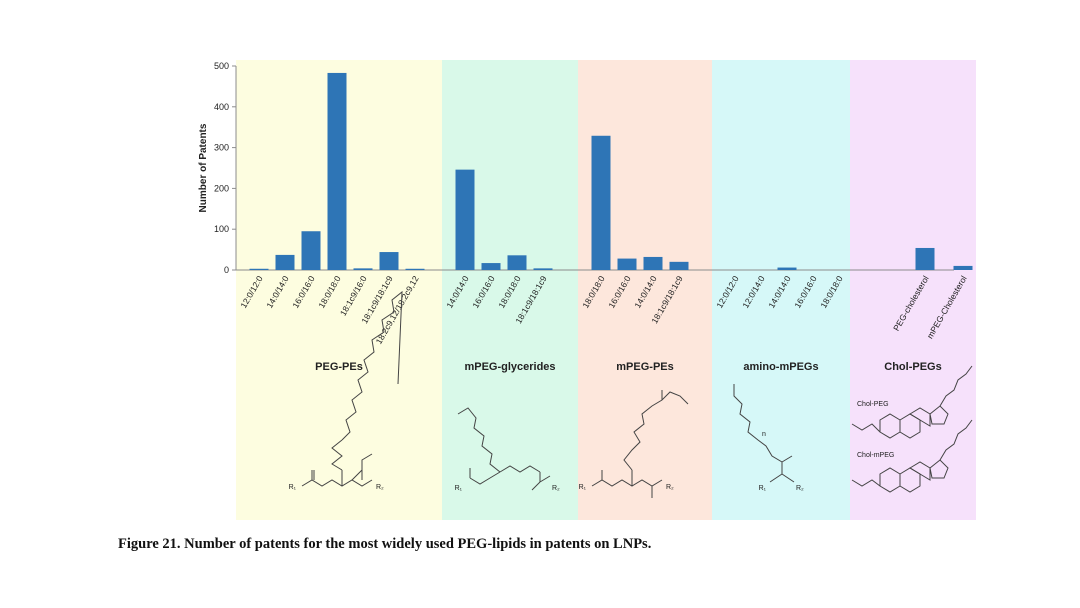 This screenshot has height=608, width=1080. Describe the element at coordinates (380, 487) in the screenshot. I see `peg-pe-r2-label: R₂` at that location.